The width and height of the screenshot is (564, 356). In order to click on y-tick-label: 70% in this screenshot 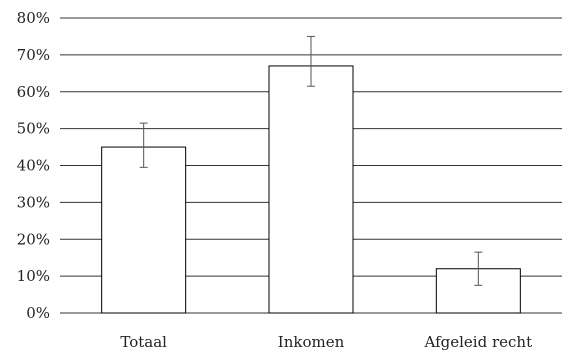, I will do `click(33, 55)`.